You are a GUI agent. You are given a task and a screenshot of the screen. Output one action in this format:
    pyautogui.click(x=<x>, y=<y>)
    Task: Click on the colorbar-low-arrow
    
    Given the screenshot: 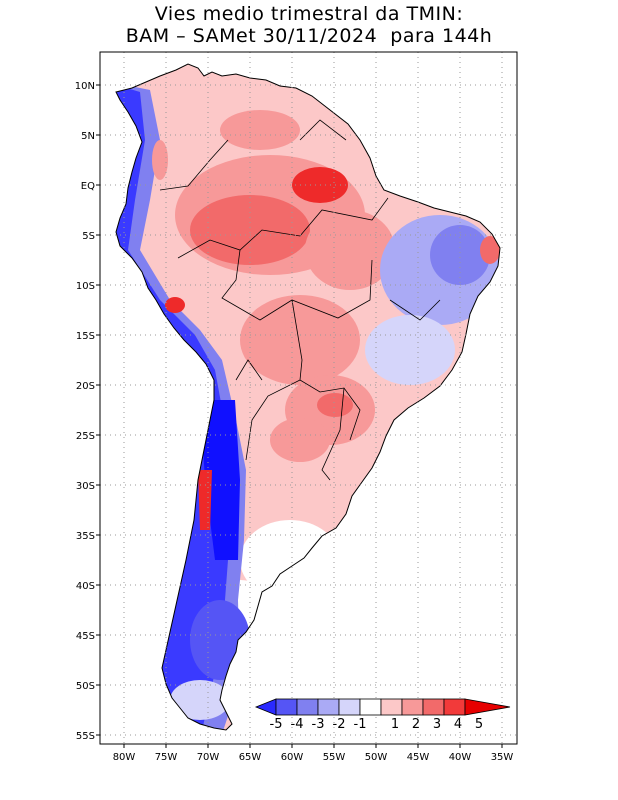 What is the action you would take?
    pyautogui.click(x=265, y=707)
    